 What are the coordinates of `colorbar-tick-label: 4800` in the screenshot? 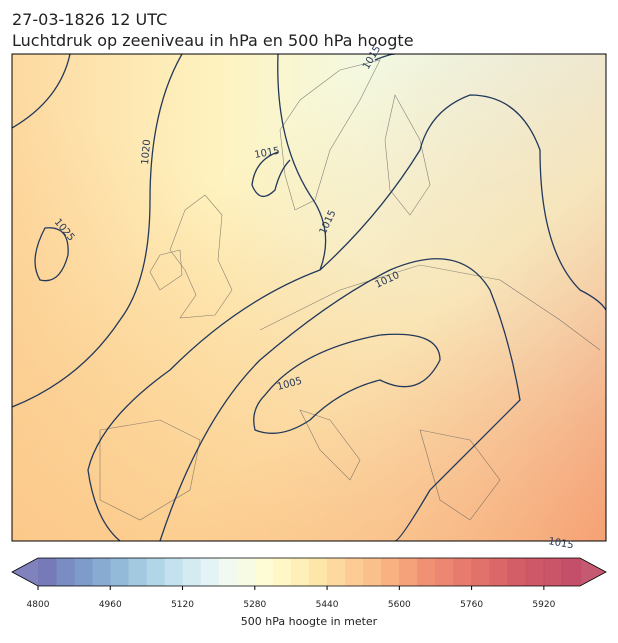 It's located at (38, 605).